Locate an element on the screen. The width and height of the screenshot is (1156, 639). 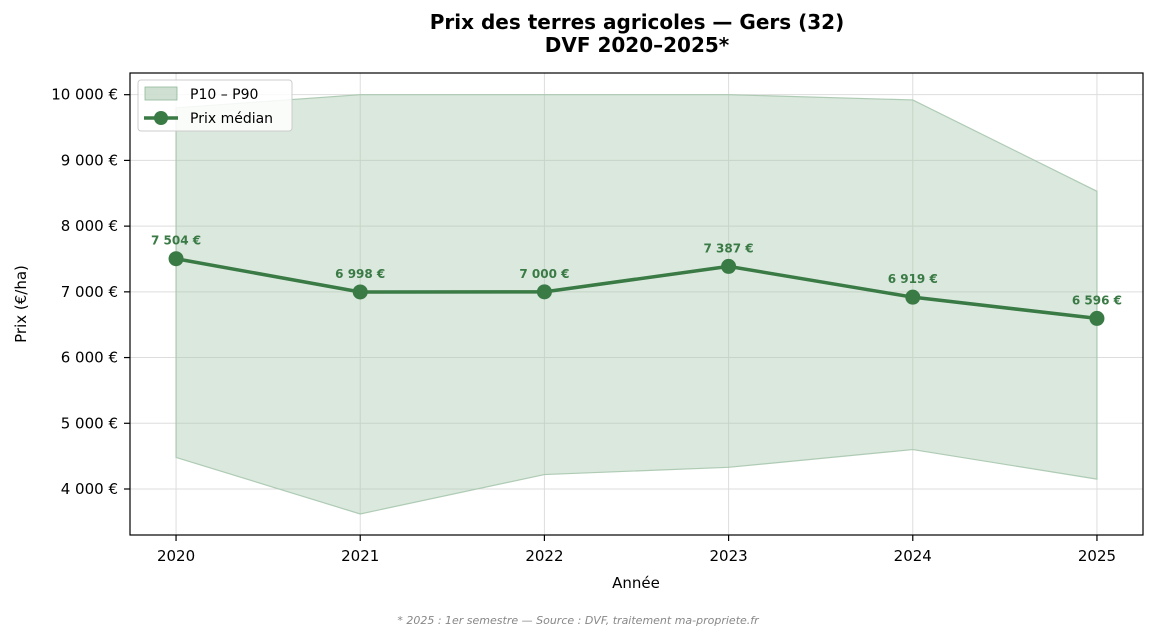
legend-band-label: P10 – P90 is located at coordinates (224, 95).